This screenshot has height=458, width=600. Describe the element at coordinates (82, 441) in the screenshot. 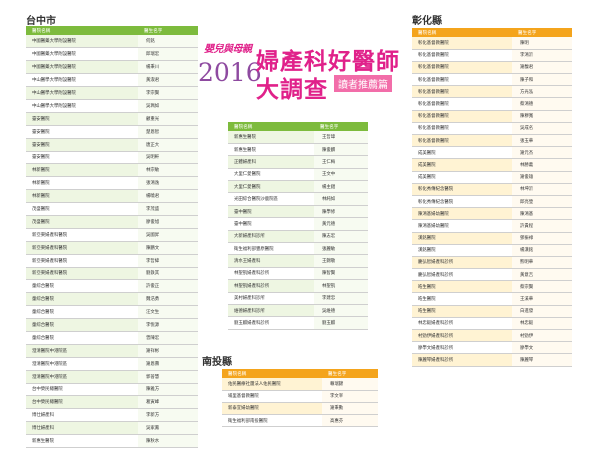

I see `hospital-name: 新惠生醫院` at that location.